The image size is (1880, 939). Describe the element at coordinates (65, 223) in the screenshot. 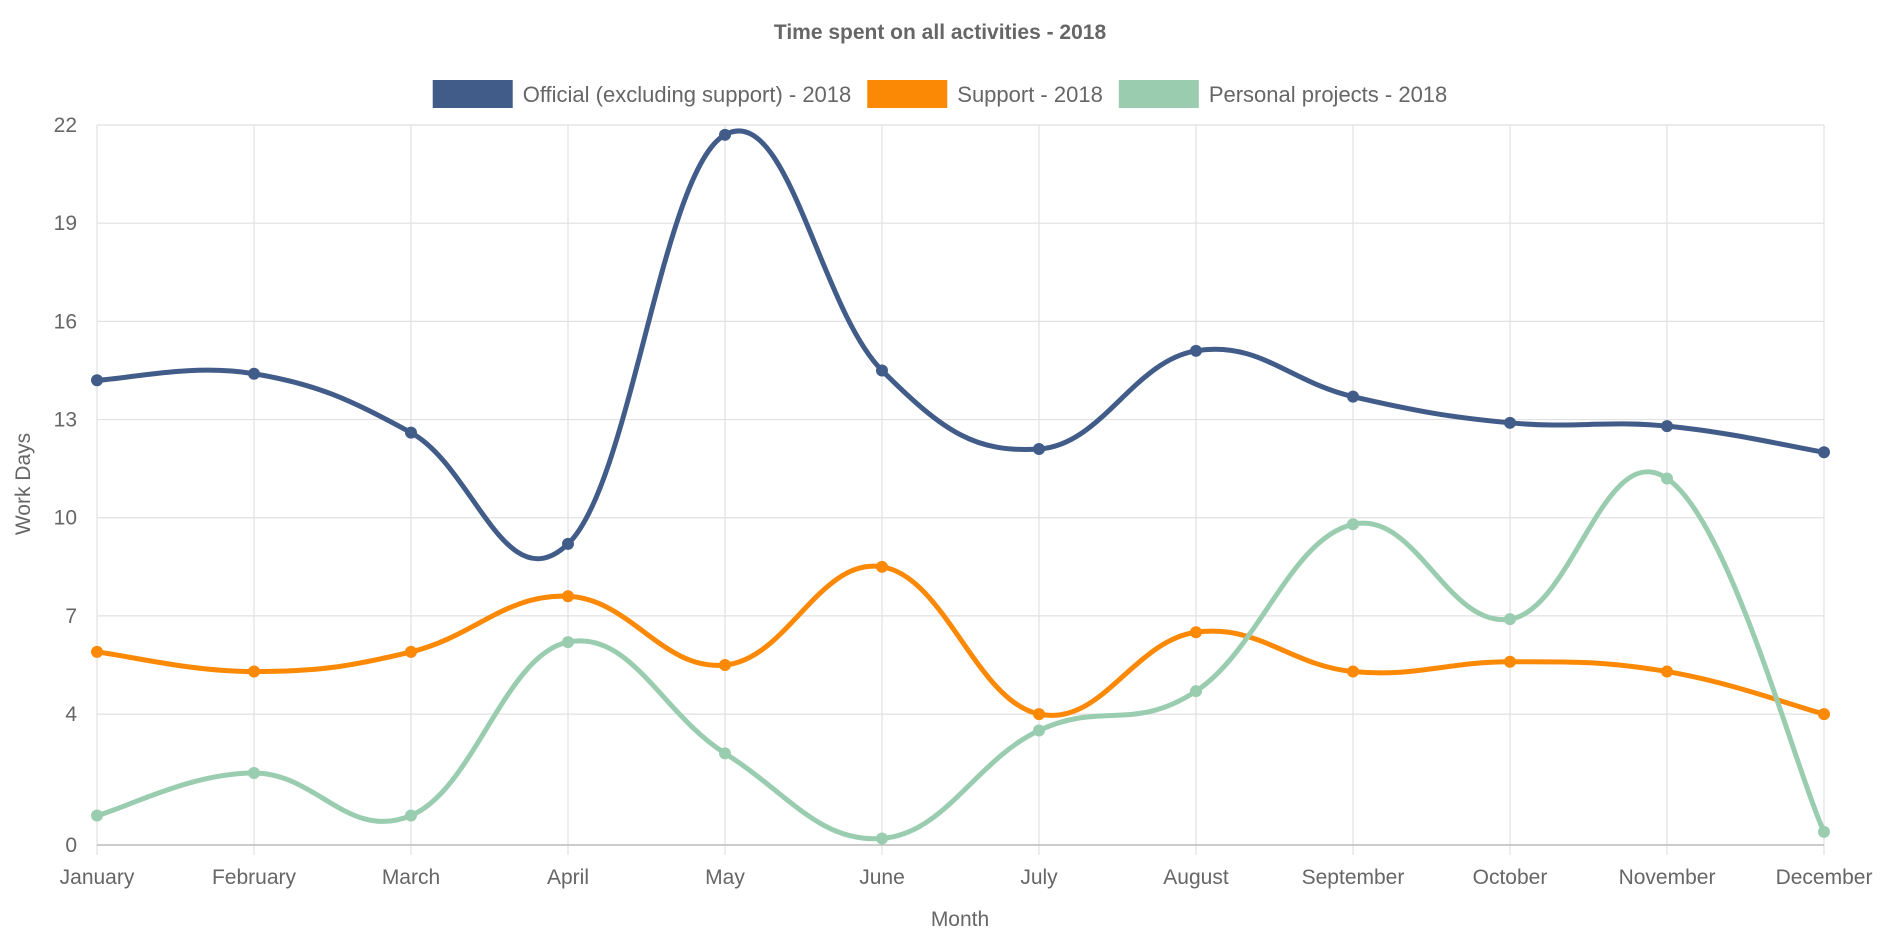

I see `y-tick-label: 19` at that location.